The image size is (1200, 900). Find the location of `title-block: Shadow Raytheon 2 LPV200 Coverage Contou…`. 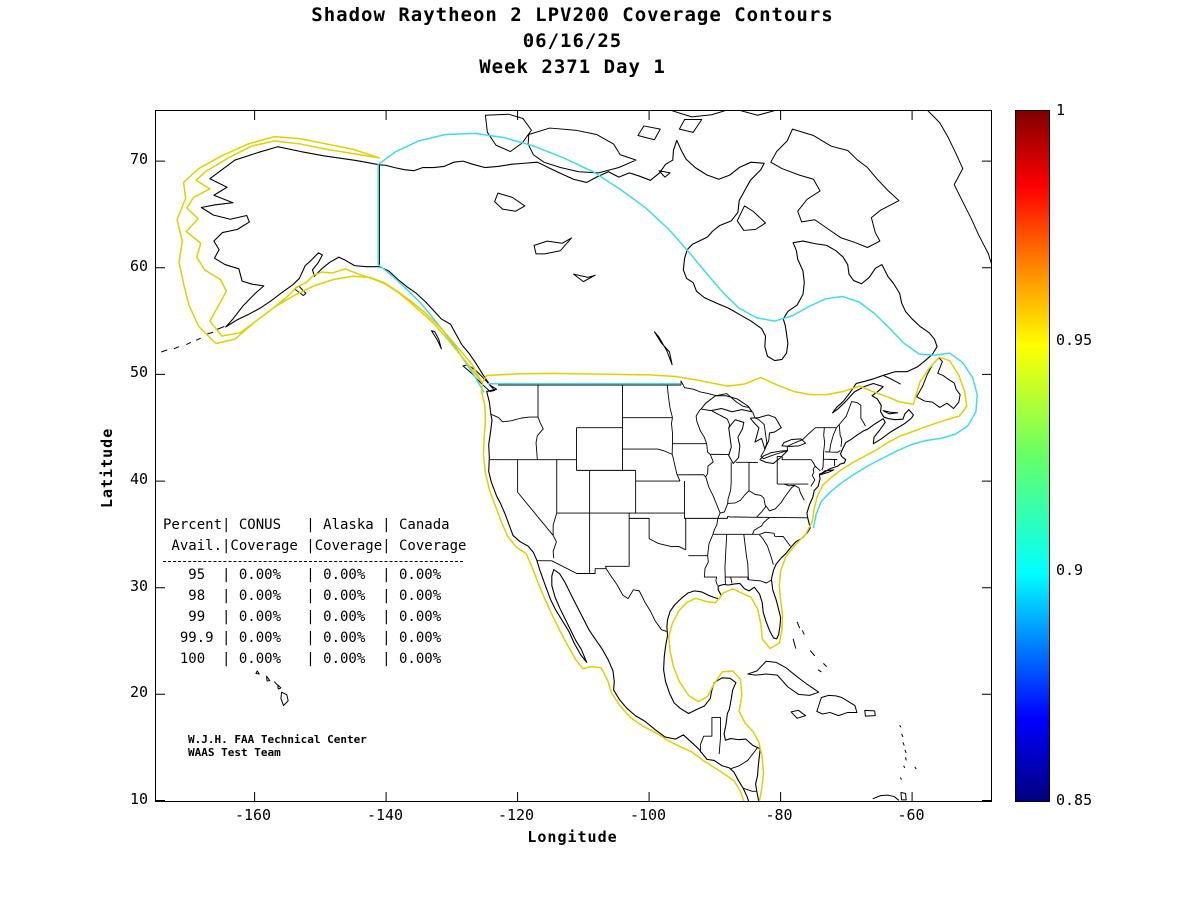

title-block: Shadow Raytheon 2 LPV200 Coverage Contou… is located at coordinates (572, 41).